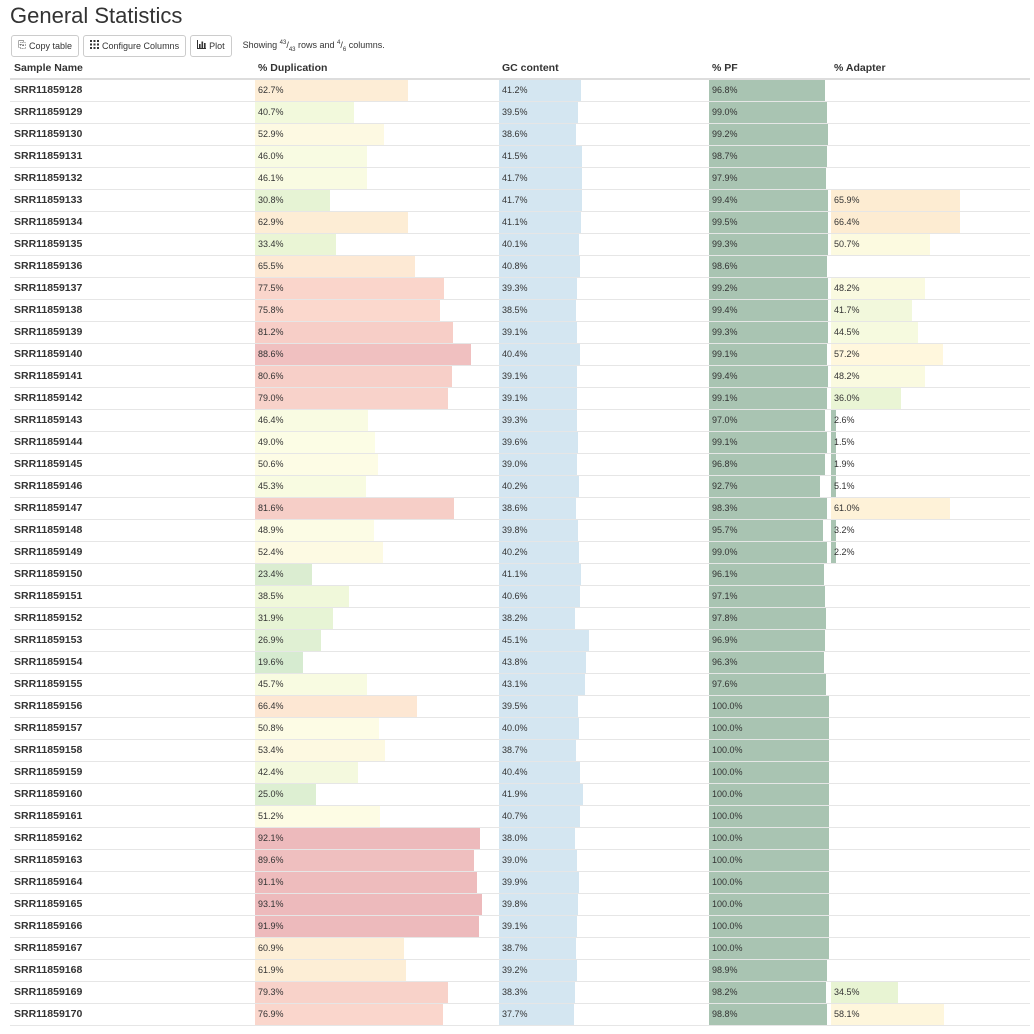 This screenshot has width=1034, height=1034. I want to click on table-row: SRR11859169 79.3% 38.3% 98.2% 34.5%, so click(520, 993).